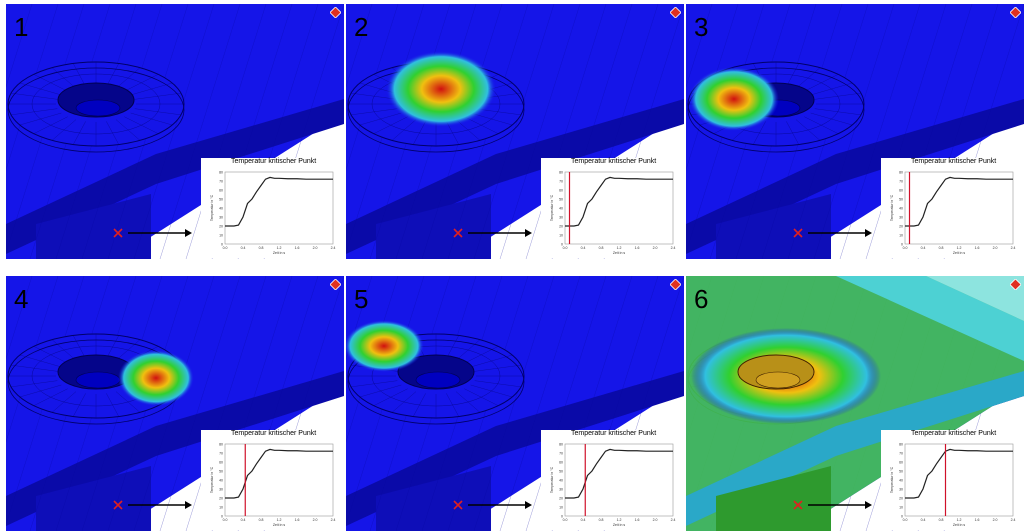 The width and height of the screenshot is (1025, 531). What do you see at coordinates (361, 27) in the screenshot?
I see `panel-number: 2` at bounding box center [361, 27].